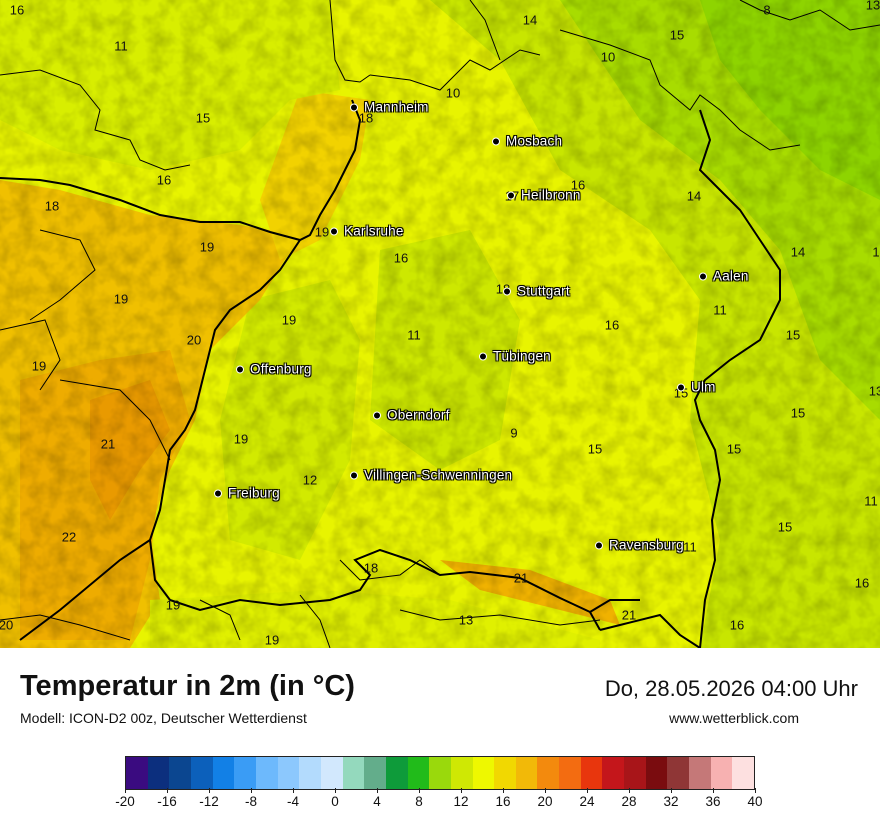  What do you see at coordinates (629, 801) in the screenshot?
I see `scale-tick-label: 28` at bounding box center [629, 801].